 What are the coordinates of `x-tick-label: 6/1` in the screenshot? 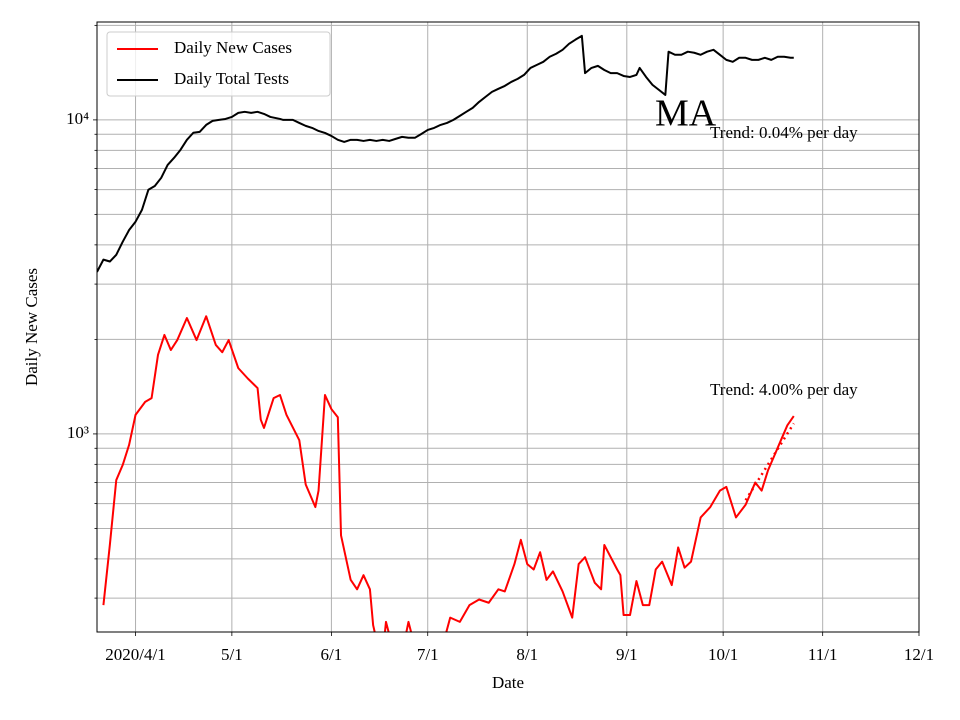 It's located at (332, 654).